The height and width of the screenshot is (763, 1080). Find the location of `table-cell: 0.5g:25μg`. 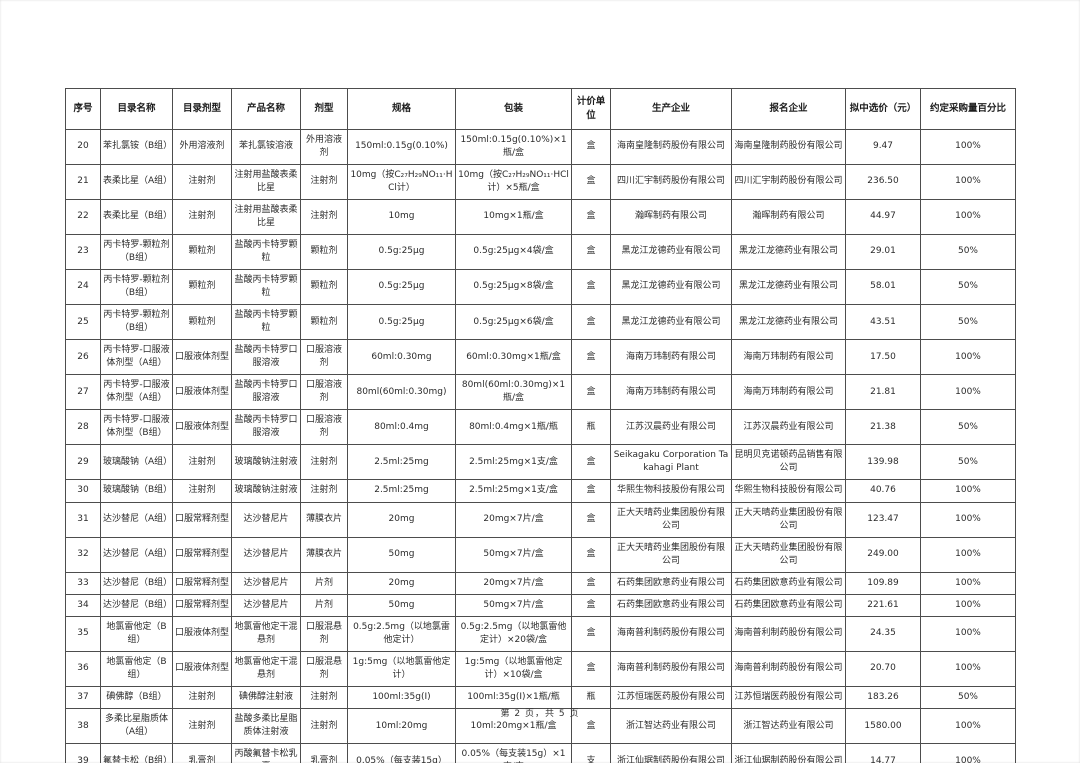

table-cell: 0.5g:25μg is located at coordinates (401, 251).